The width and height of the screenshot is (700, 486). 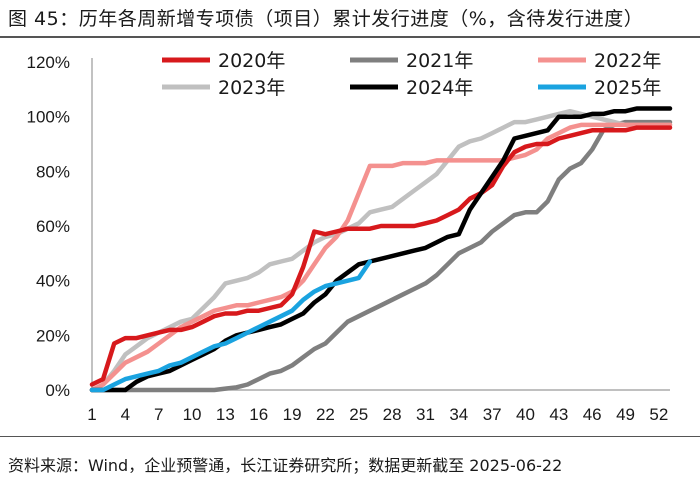 I want to click on x-tick-label: 10, so click(x=192, y=414).